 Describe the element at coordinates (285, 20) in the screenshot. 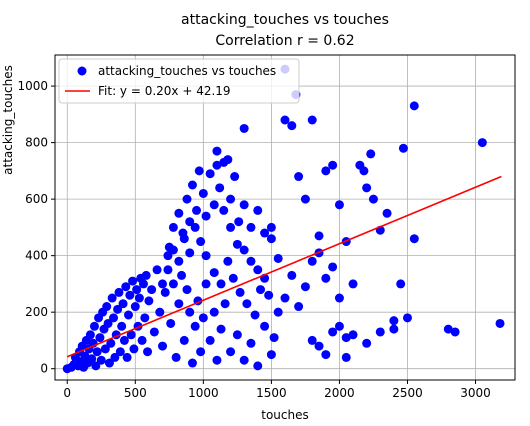

I see `chart-title: attacking_touches vs touches` at that location.